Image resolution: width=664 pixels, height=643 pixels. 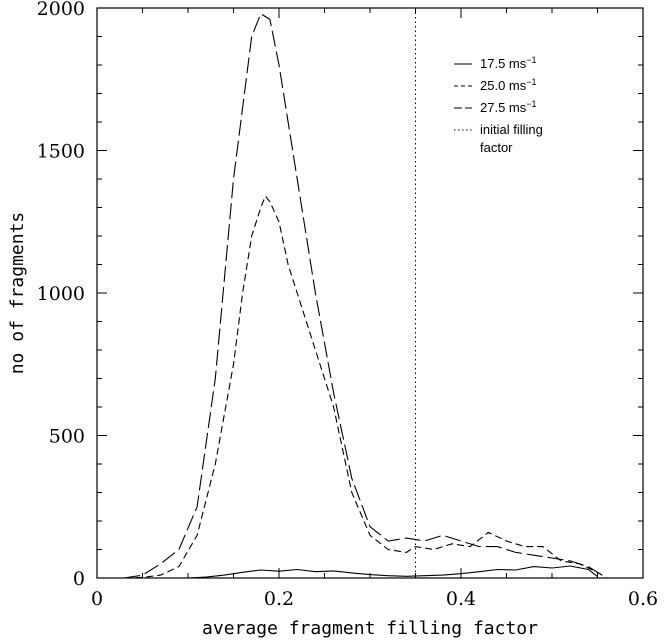 I want to click on y-tick-label: 1500, so click(x=61, y=152).